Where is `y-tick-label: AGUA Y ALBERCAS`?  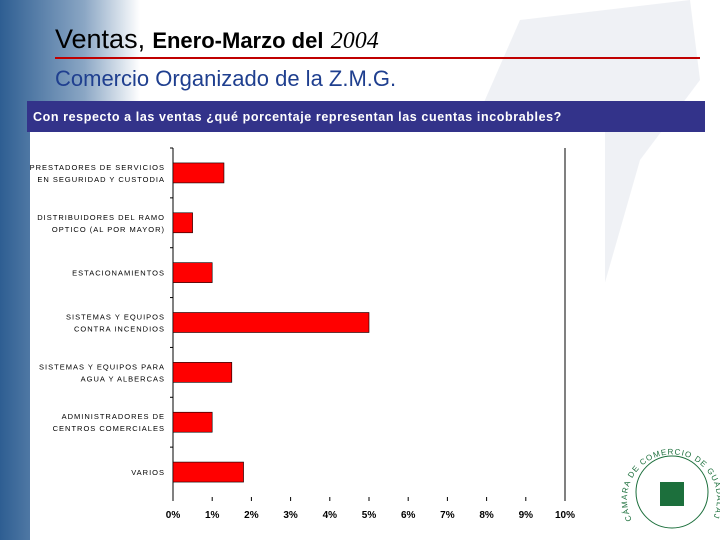
y-tick-label: AGUA Y ALBERCAS is located at coordinates (123, 378).